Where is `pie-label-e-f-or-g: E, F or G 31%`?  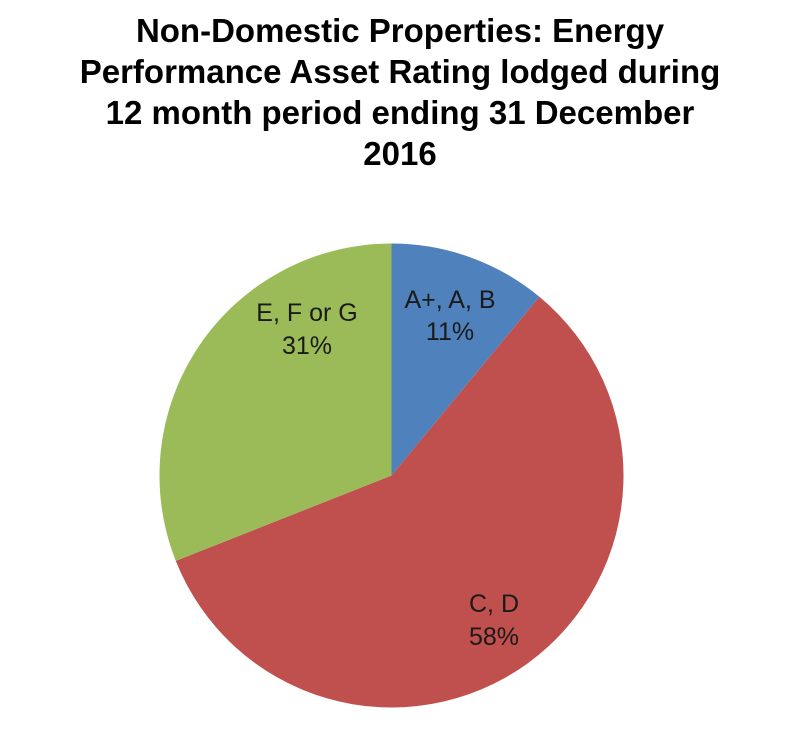
pie-label-e-f-or-g: E, F or G 31% is located at coordinates (306, 329).